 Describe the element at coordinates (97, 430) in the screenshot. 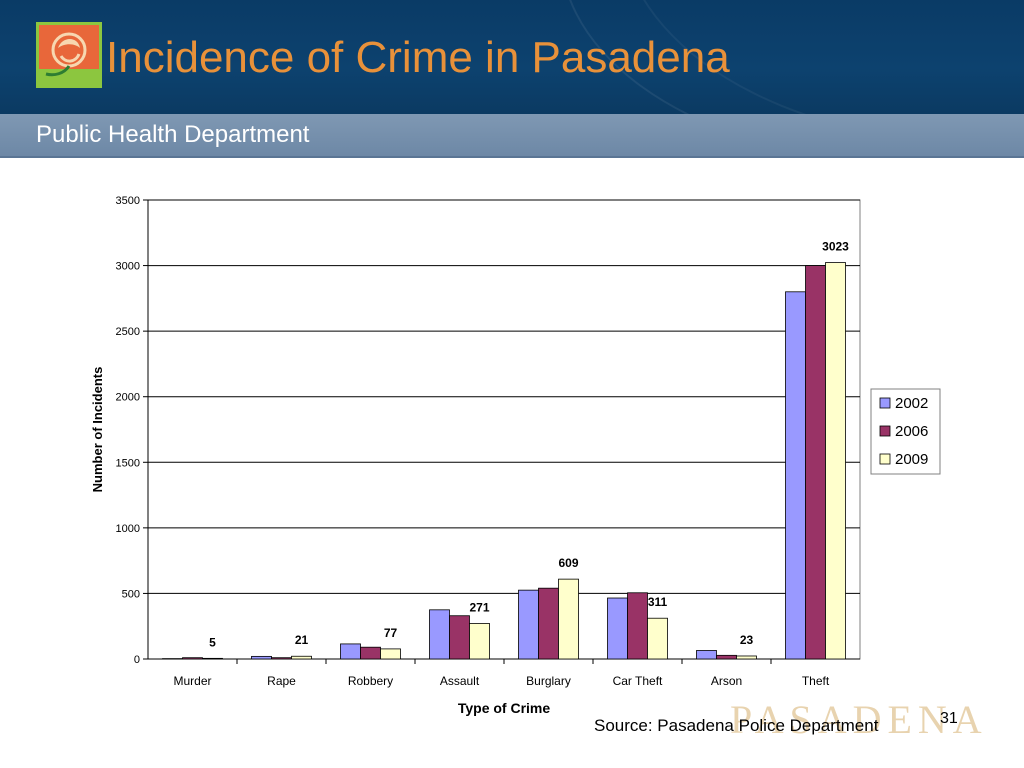

I see `y-axis-title: Number of Incidents` at that location.